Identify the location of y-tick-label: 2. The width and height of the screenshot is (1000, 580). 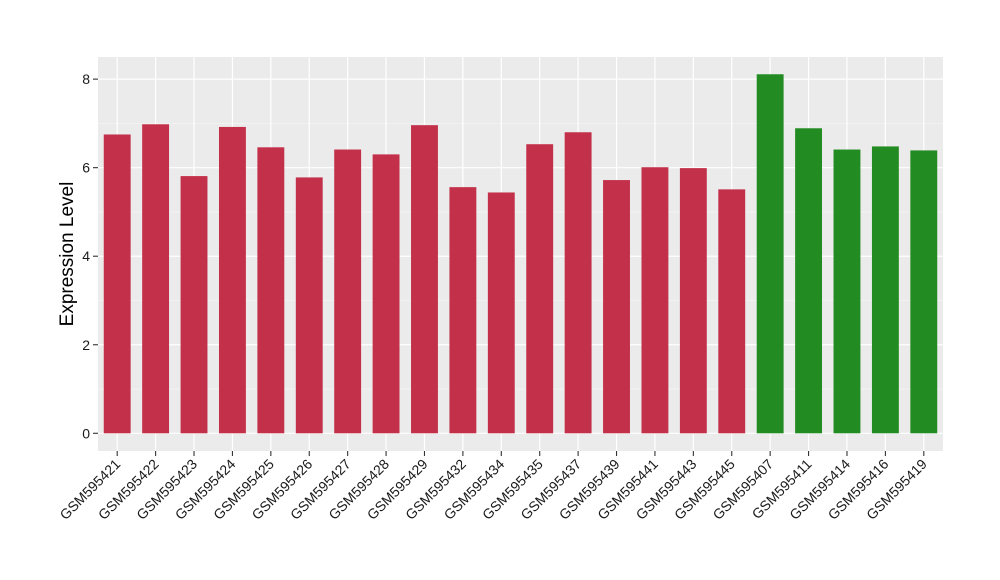
(86, 345).